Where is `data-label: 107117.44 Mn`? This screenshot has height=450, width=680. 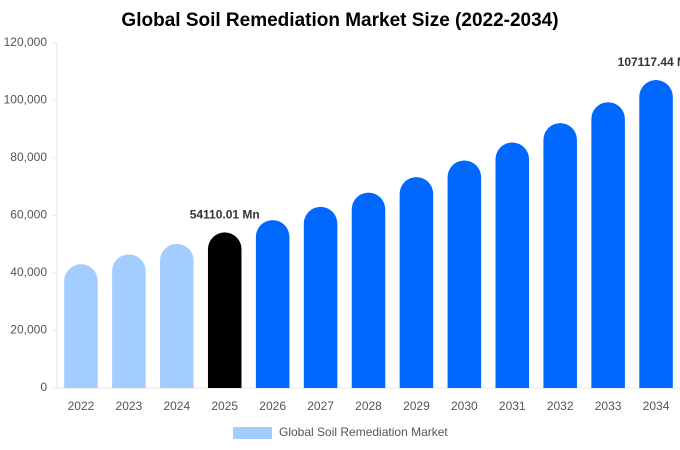 data-label: 107117.44 Mn is located at coordinates (649, 62).